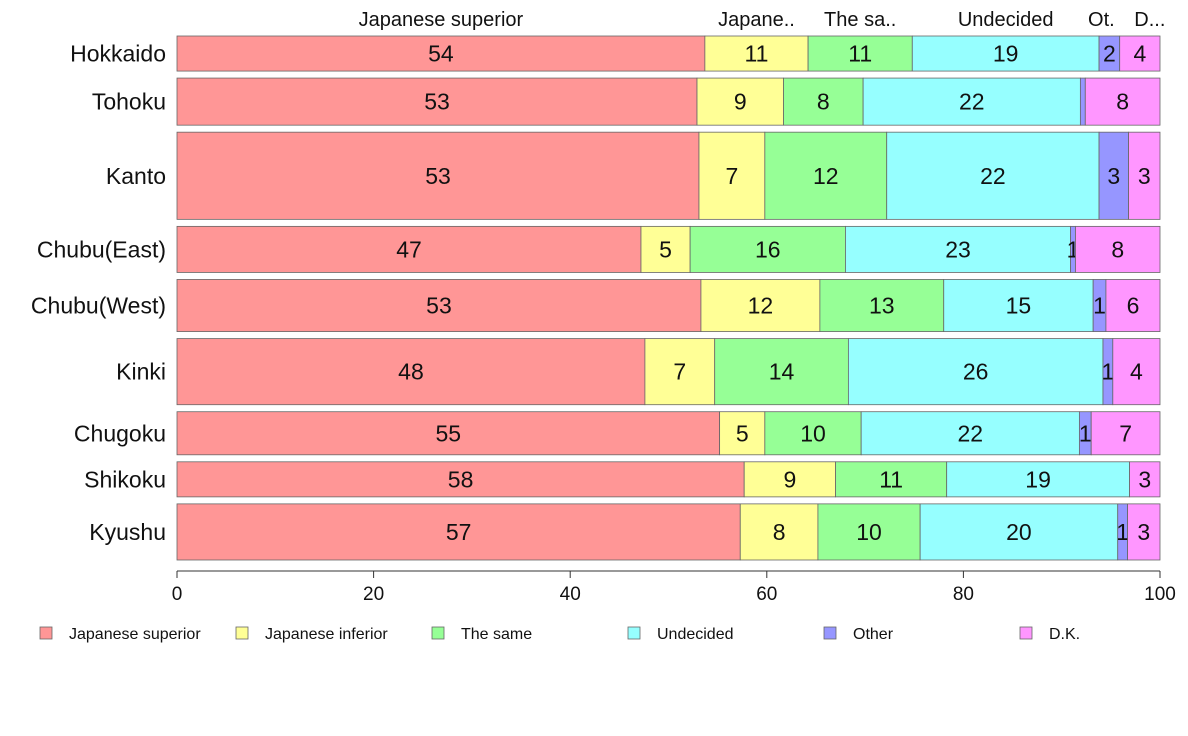 The image size is (1188, 736). I want to click on x-tick-label: 80, so click(963, 594).